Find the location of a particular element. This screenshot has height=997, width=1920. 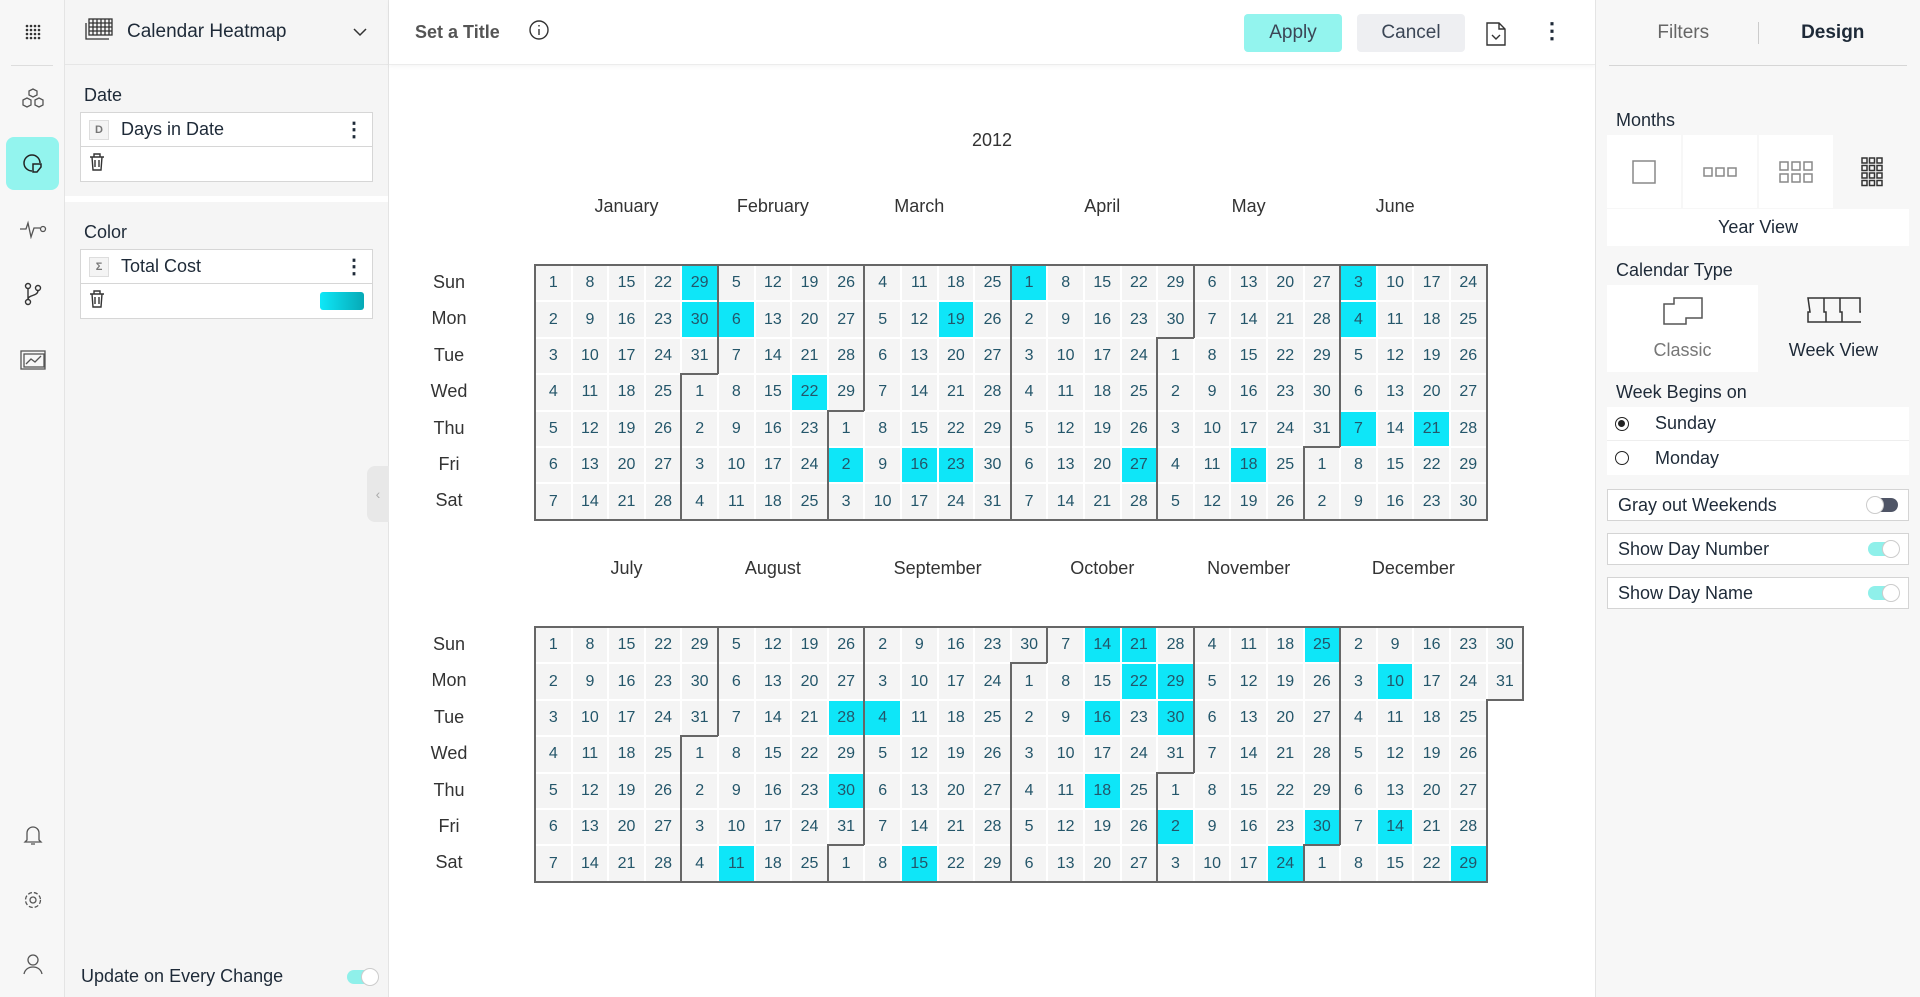

day-cell: 2 is located at coordinates (553, 681).